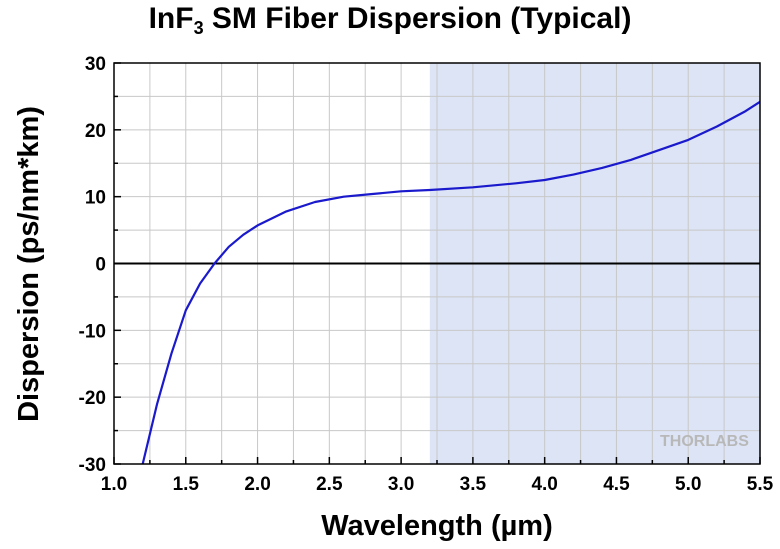 The image size is (780, 549). What do you see at coordinates (760, 484) in the screenshot?
I see `x-tick-label: 5.5` at bounding box center [760, 484].